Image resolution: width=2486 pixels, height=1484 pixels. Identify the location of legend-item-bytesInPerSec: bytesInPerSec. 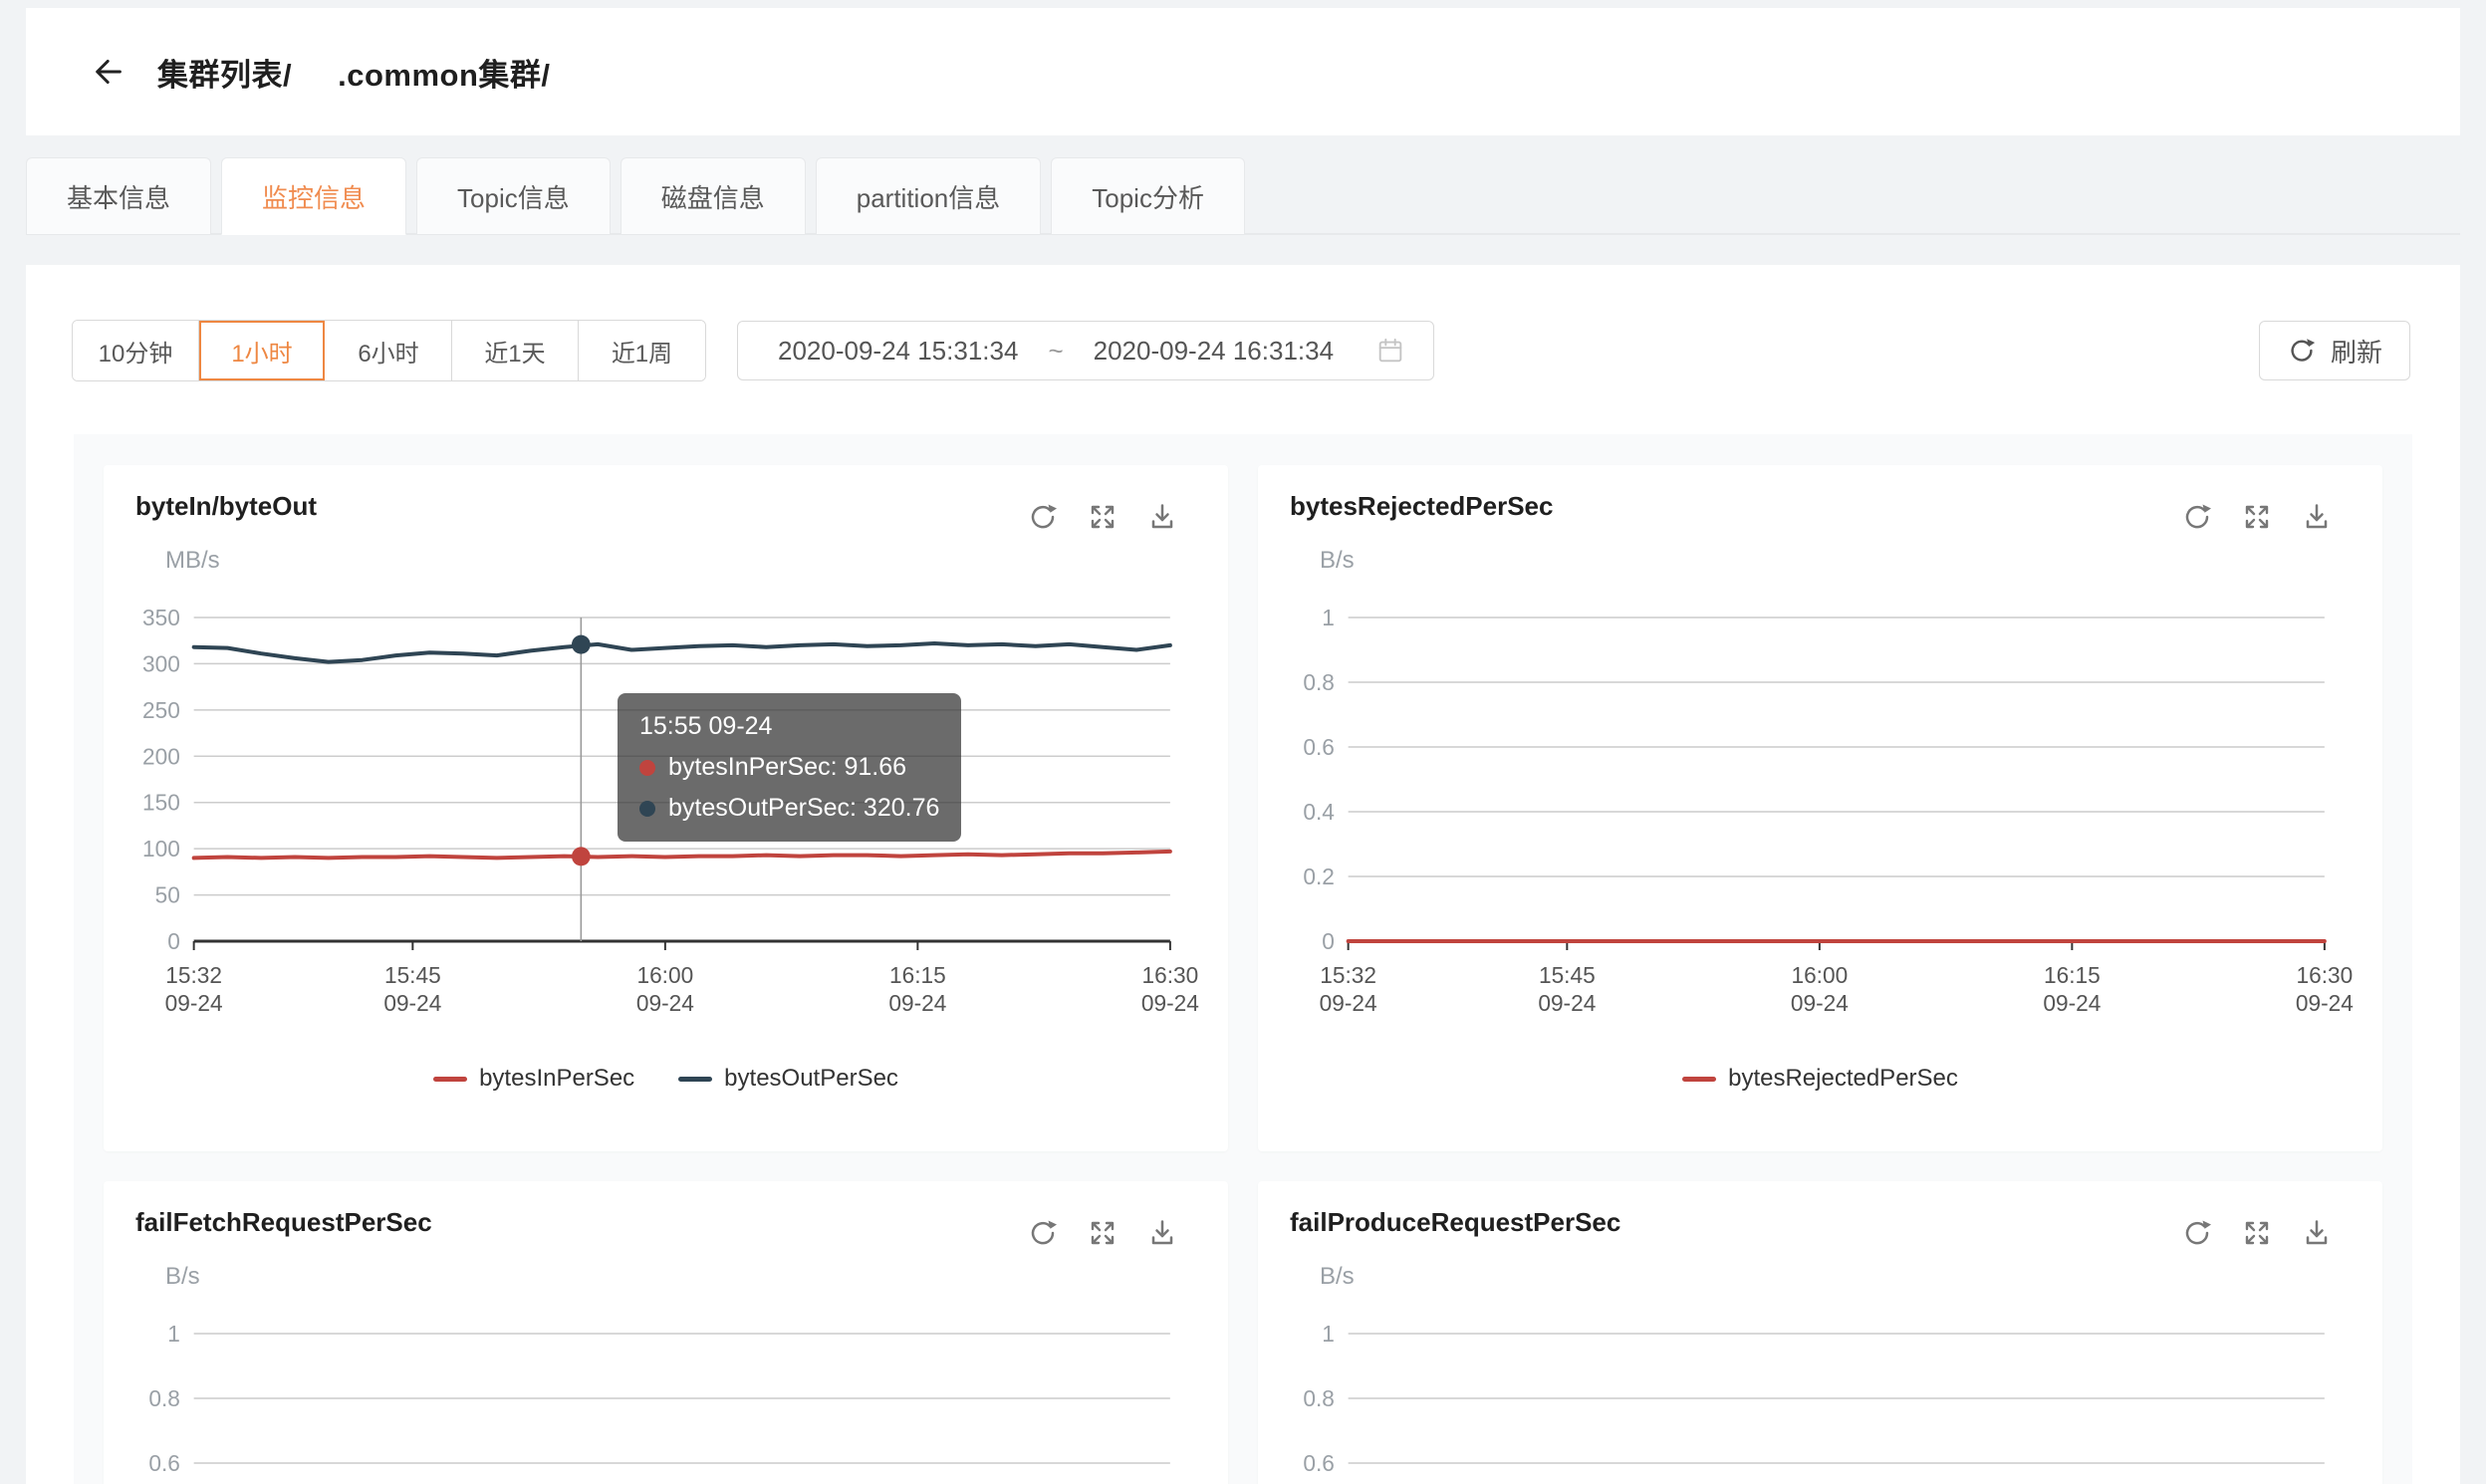
(533, 1079).